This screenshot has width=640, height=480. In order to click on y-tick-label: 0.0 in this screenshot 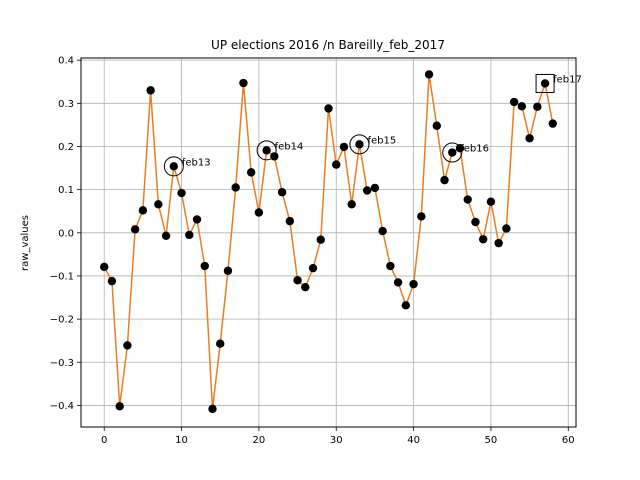, I will do `click(66, 233)`.